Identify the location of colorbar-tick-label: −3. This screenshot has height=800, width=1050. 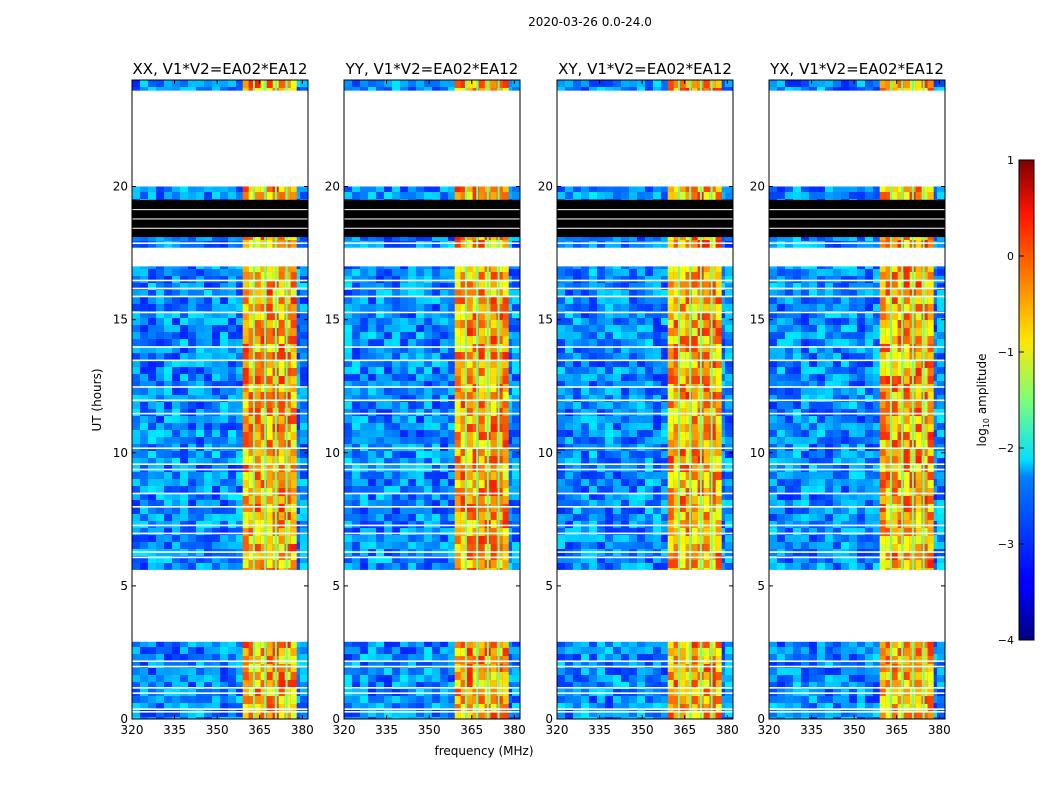
(1006, 544).